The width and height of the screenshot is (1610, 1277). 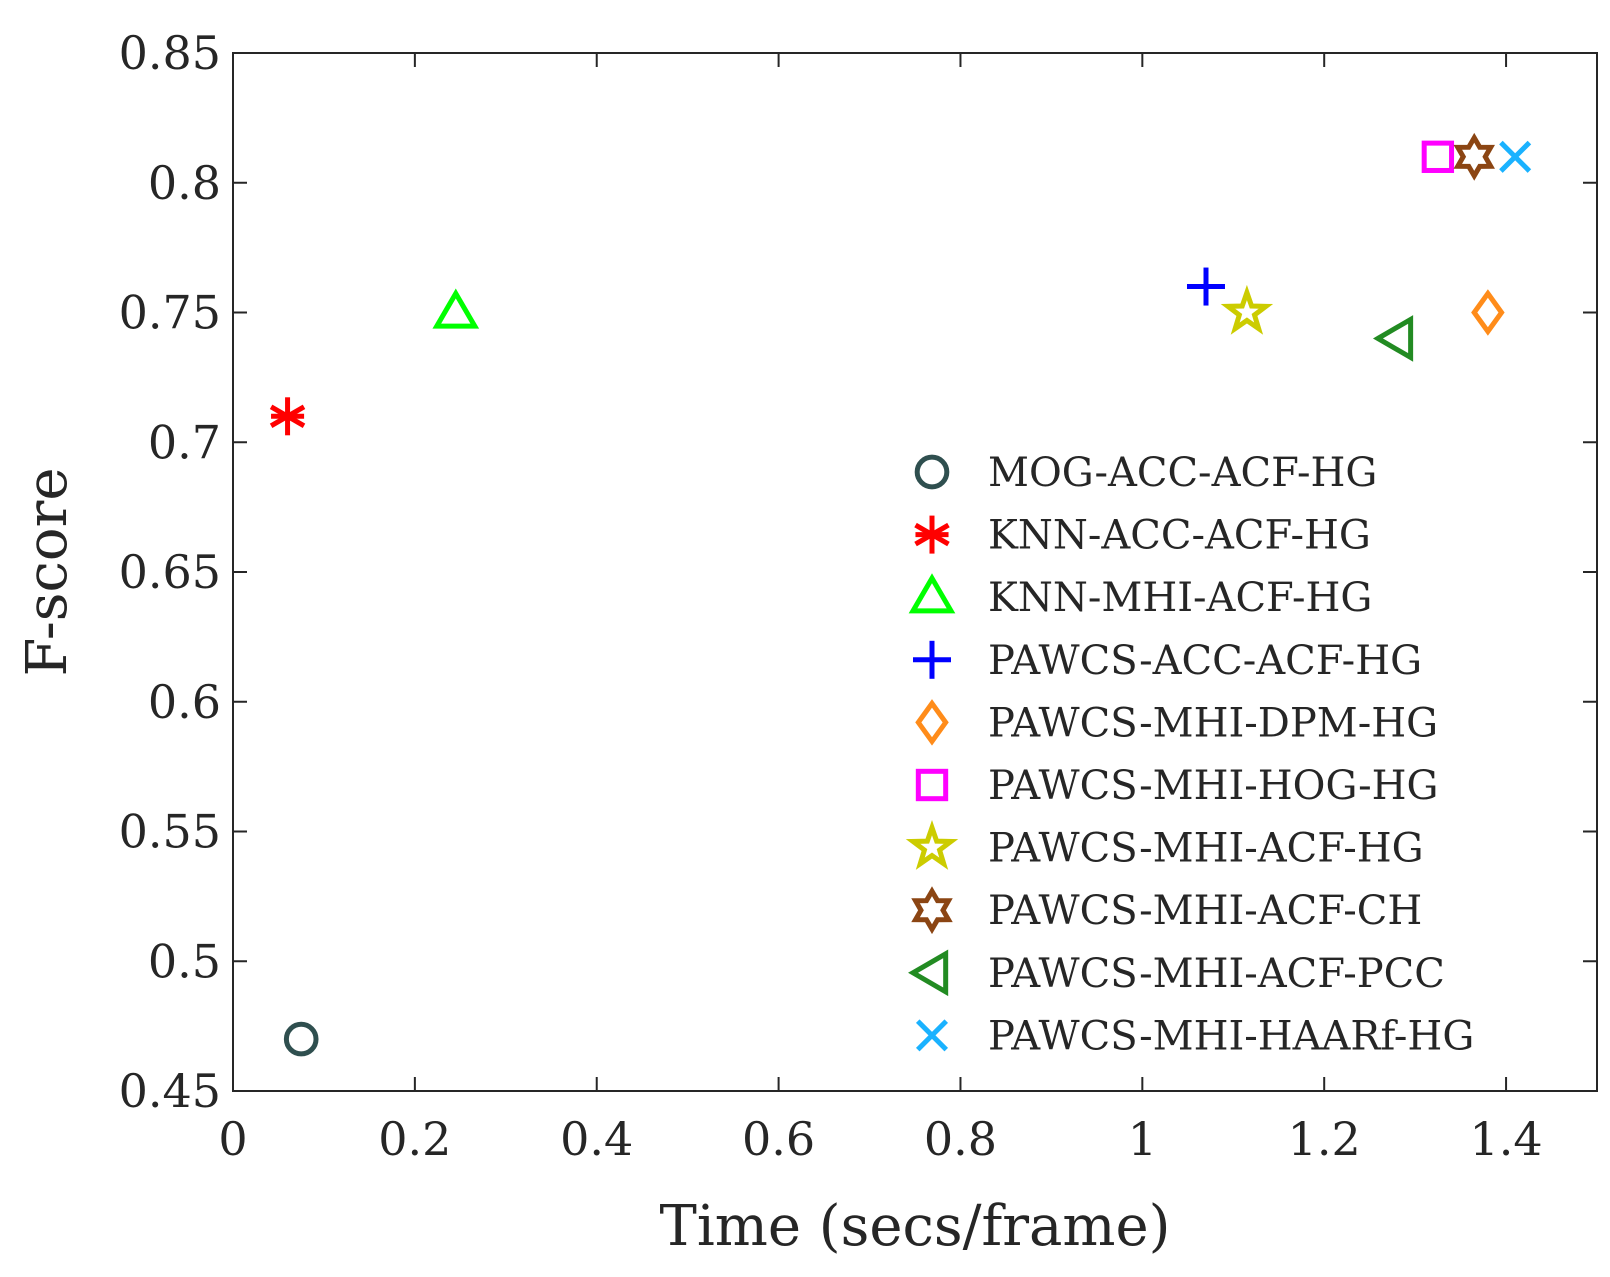 I want to click on legend-label: PAWCS-MHI-DPM-HG, so click(x=1213, y=723).